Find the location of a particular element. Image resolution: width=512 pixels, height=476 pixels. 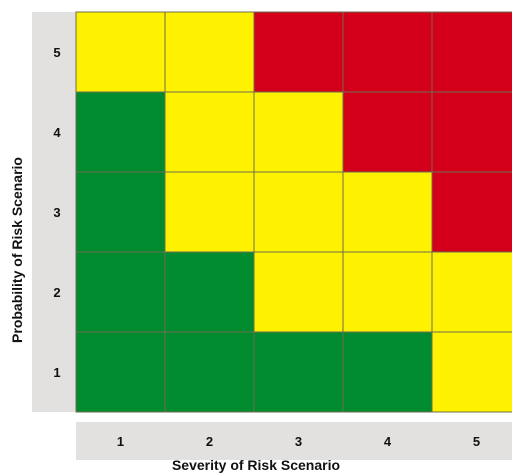

risk-cell-p3-s2-yellow is located at coordinates (209, 212).